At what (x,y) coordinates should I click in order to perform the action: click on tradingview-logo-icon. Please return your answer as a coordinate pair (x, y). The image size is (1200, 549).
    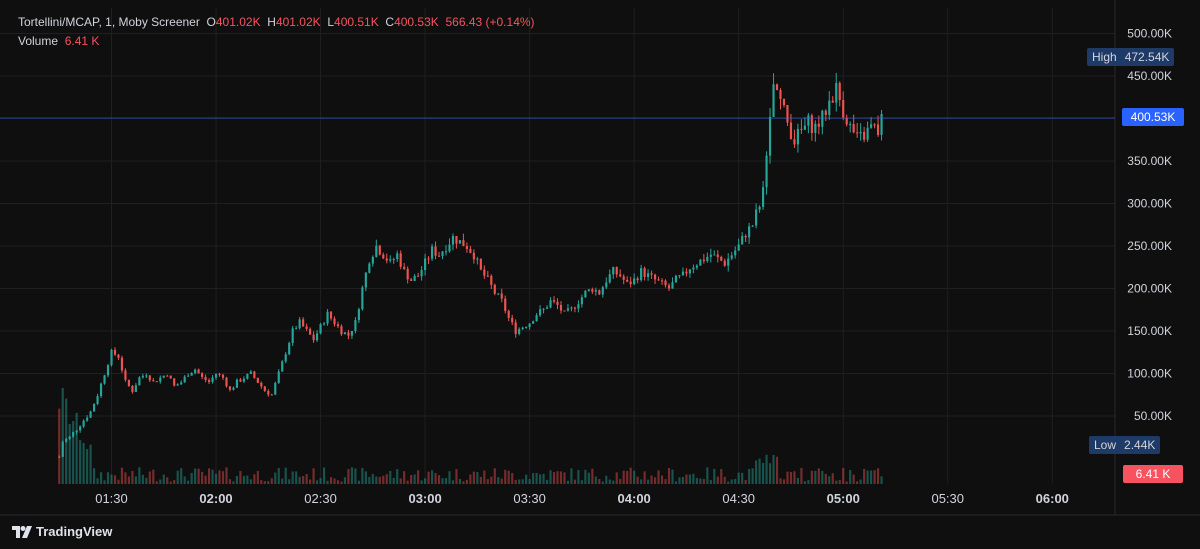
    Looking at the image, I should click on (22, 531).